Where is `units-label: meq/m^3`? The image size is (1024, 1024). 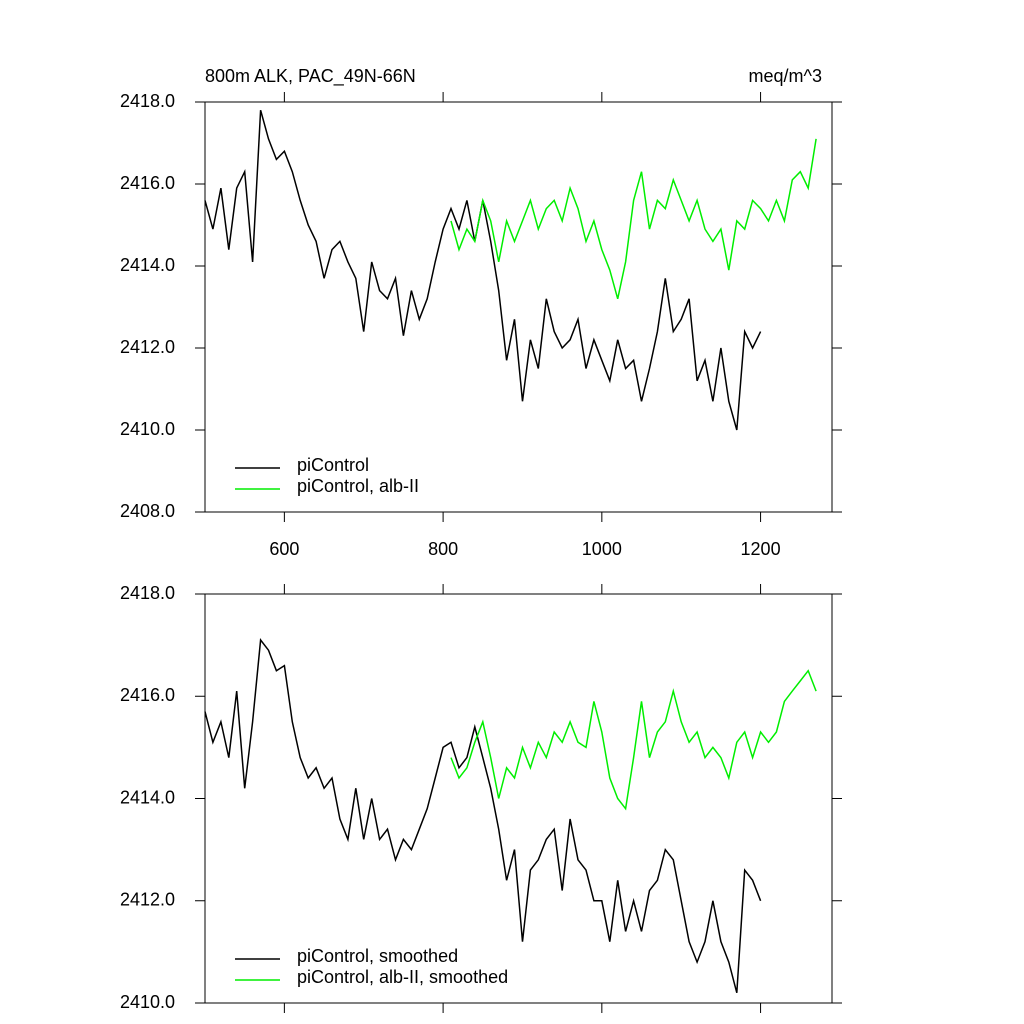
units-label: meq/m^3 is located at coordinates (785, 76).